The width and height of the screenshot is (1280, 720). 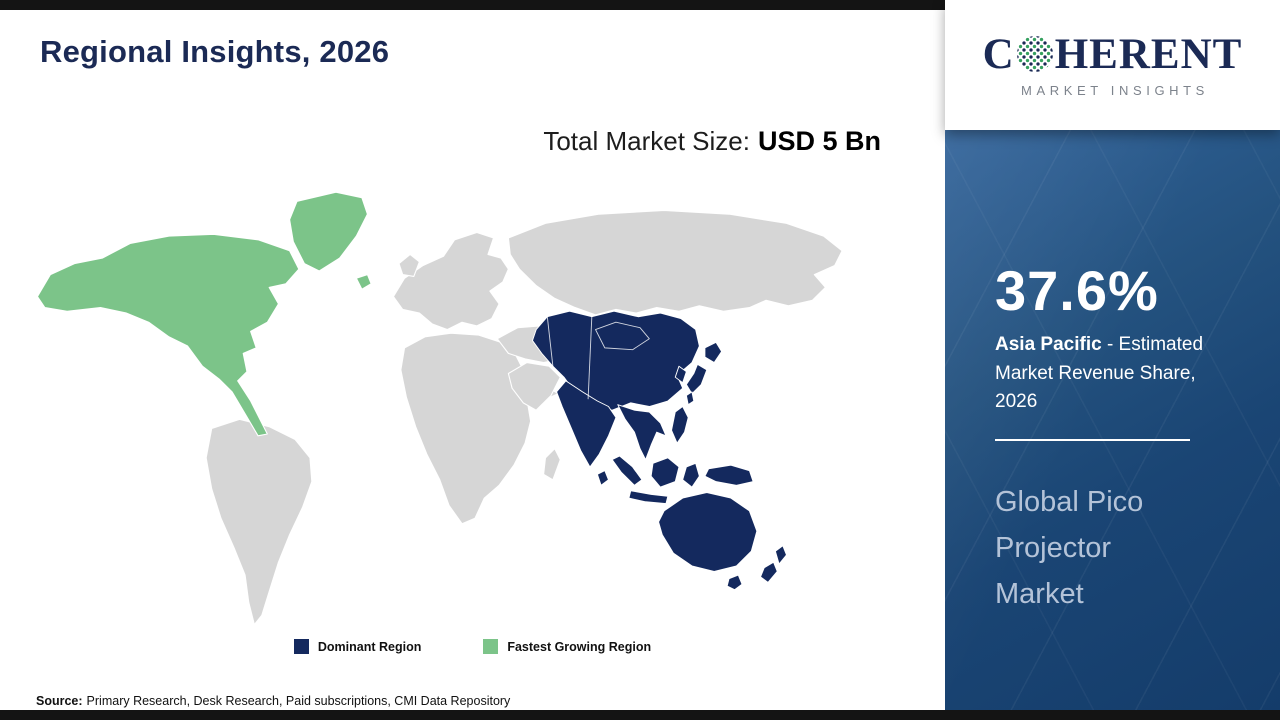 What do you see at coordinates (1069, 548) in the screenshot?
I see `market-name: Global Pico Projector Market` at bounding box center [1069, 548].